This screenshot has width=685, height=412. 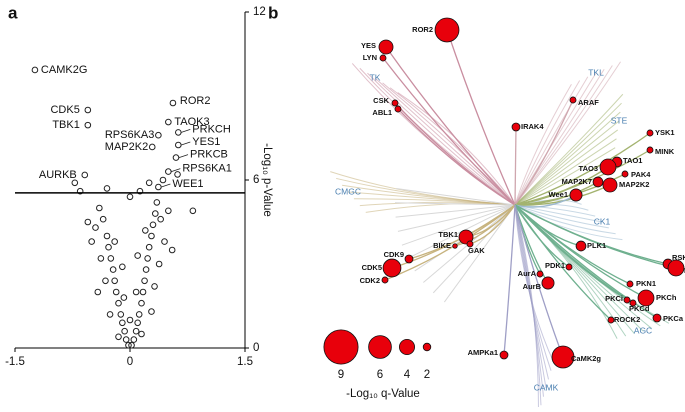 I want to click on group-label: CAMK, so click(x=546, y=387).